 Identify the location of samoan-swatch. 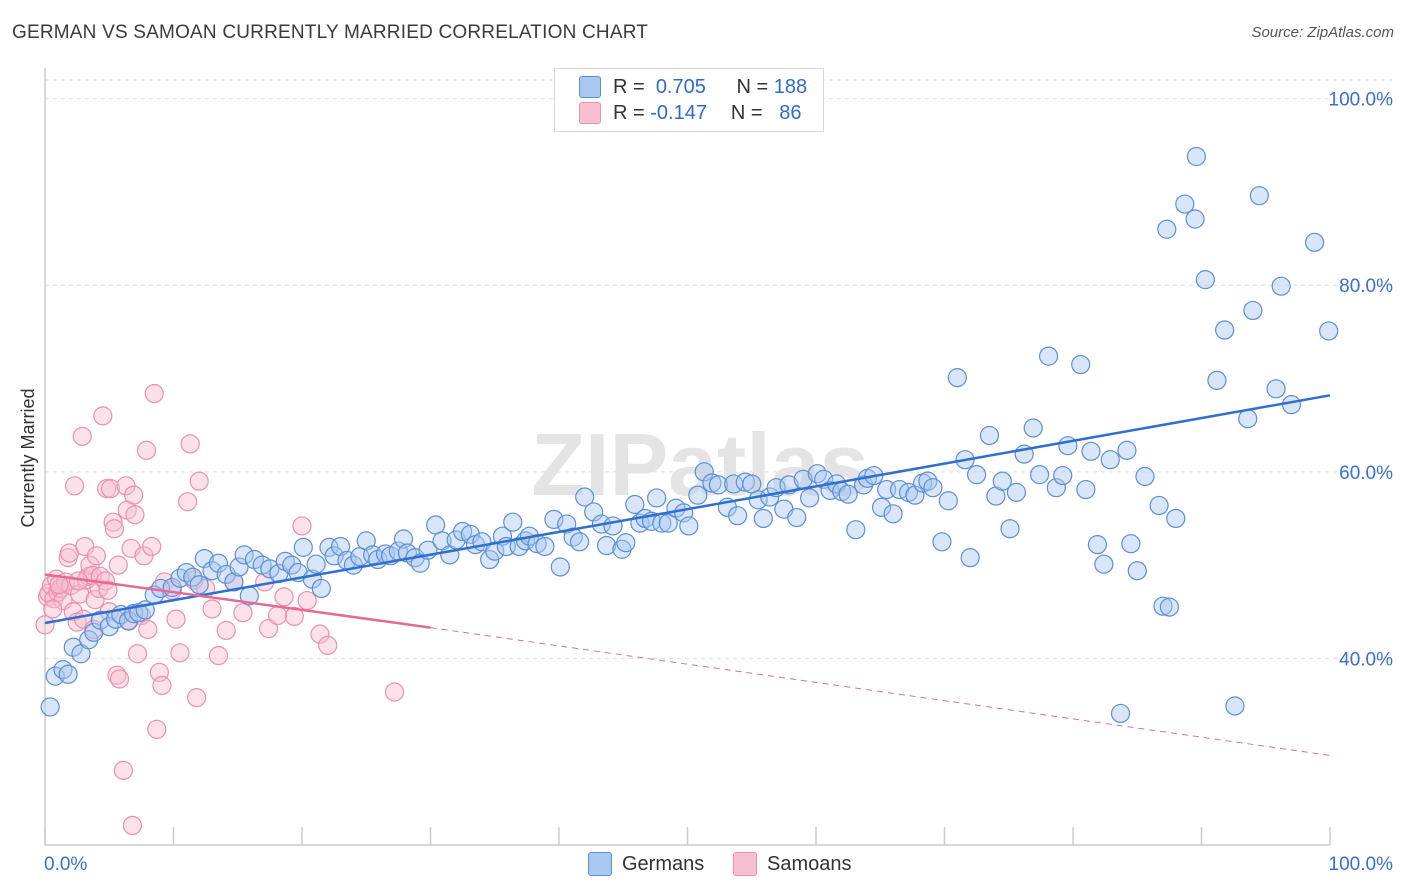
(590, 113).